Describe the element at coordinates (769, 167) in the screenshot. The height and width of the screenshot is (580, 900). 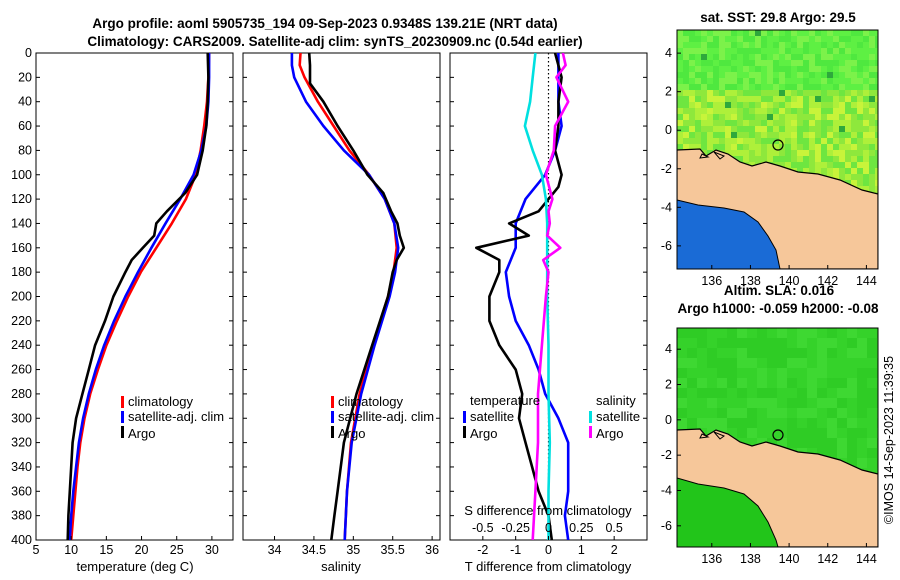
I see `sst-map-ticks: 136 138 140 142 144 4 2 0 -2 -4 -6` at that location.